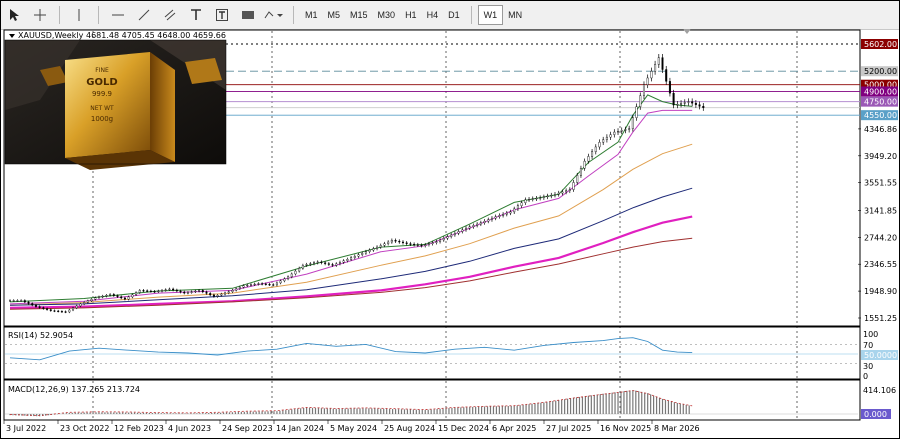 The width and height of the screenshot is (900, 439). I want to click on time-tick-label: 16 Nov 2025, so click(625, 428).